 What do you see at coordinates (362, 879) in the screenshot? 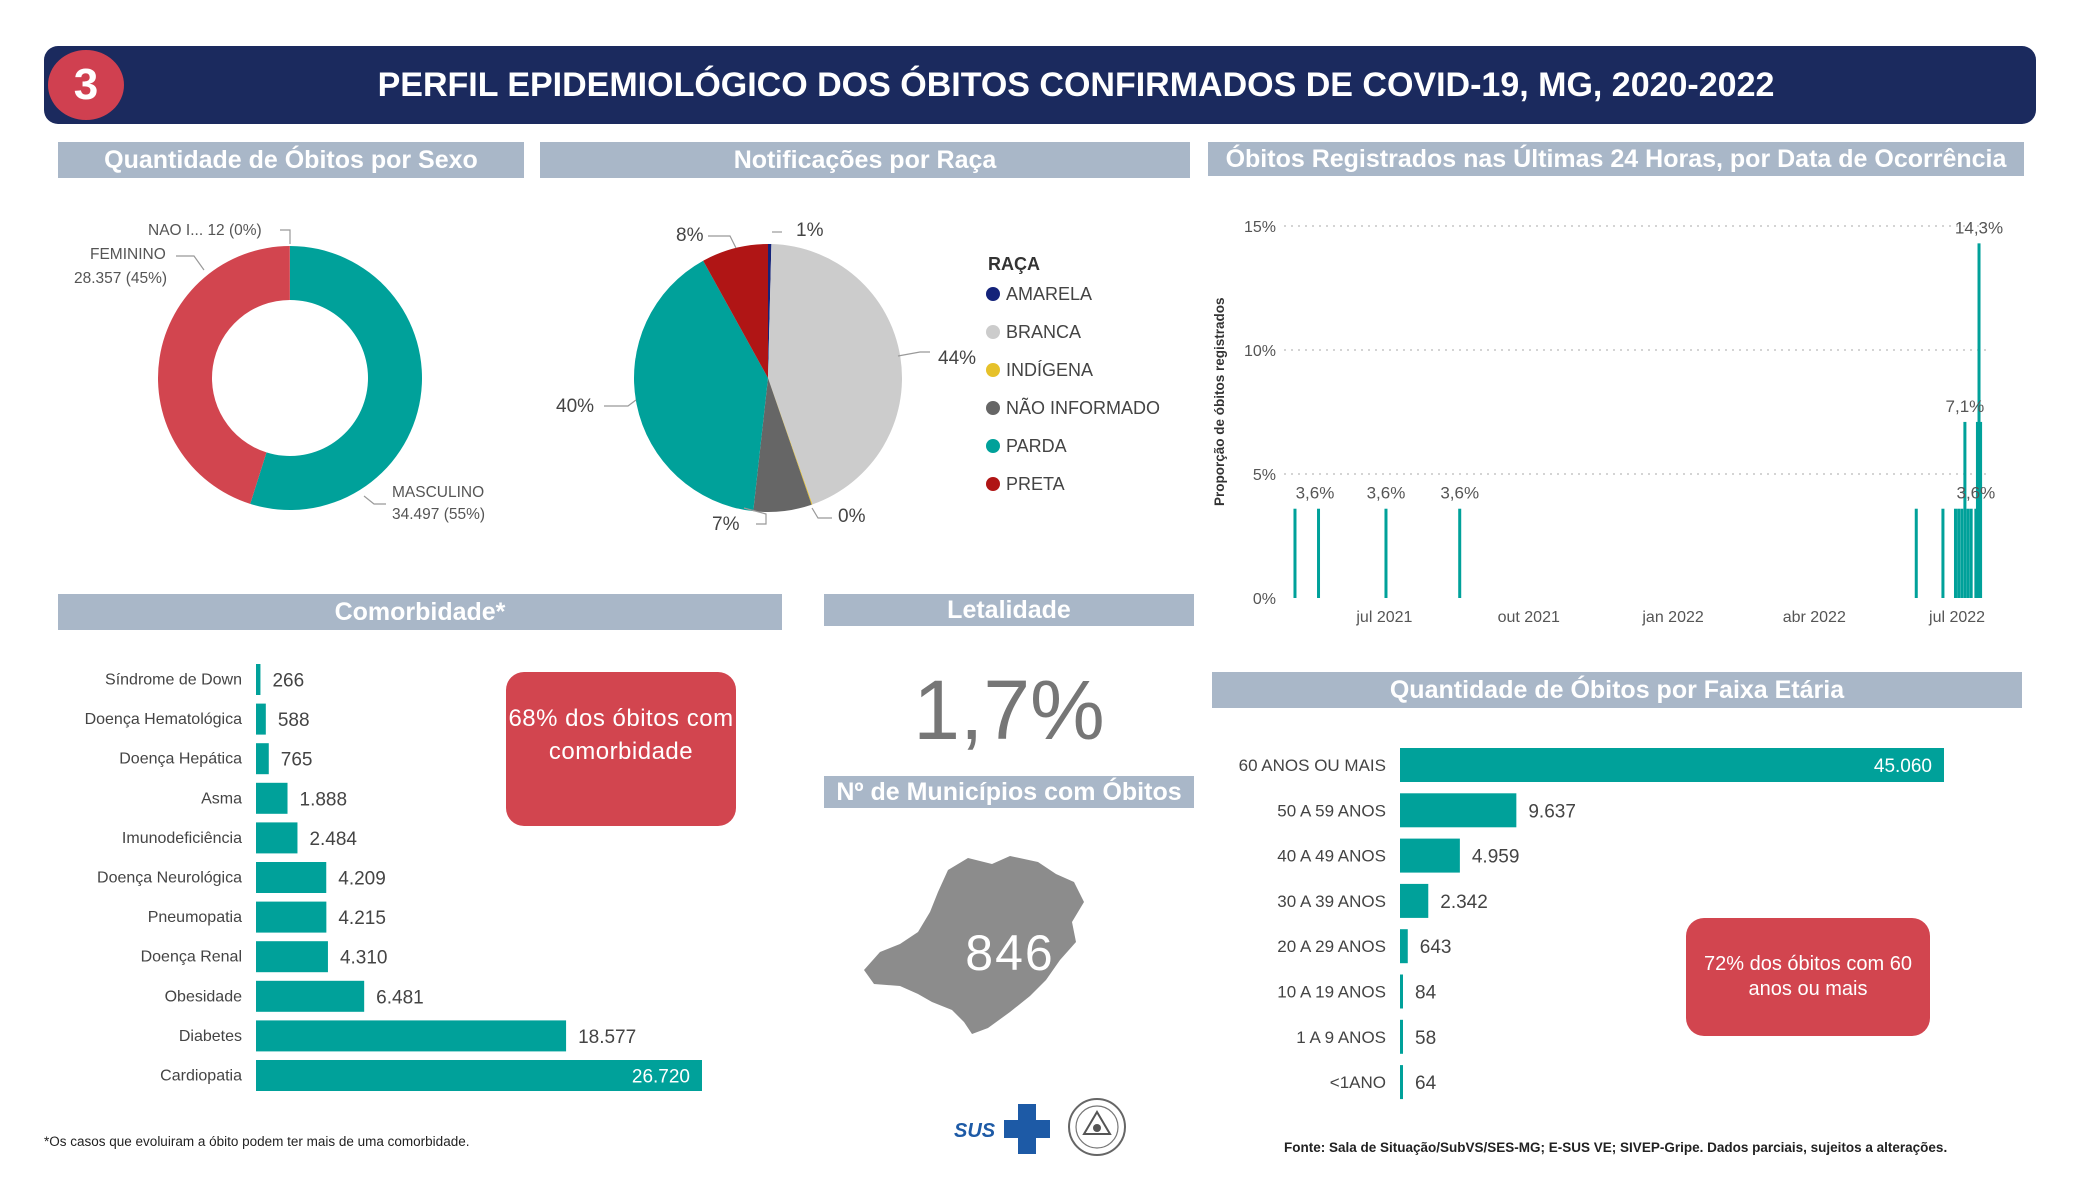
I see `value-label: 4.209` at bounding box center [362, 879].